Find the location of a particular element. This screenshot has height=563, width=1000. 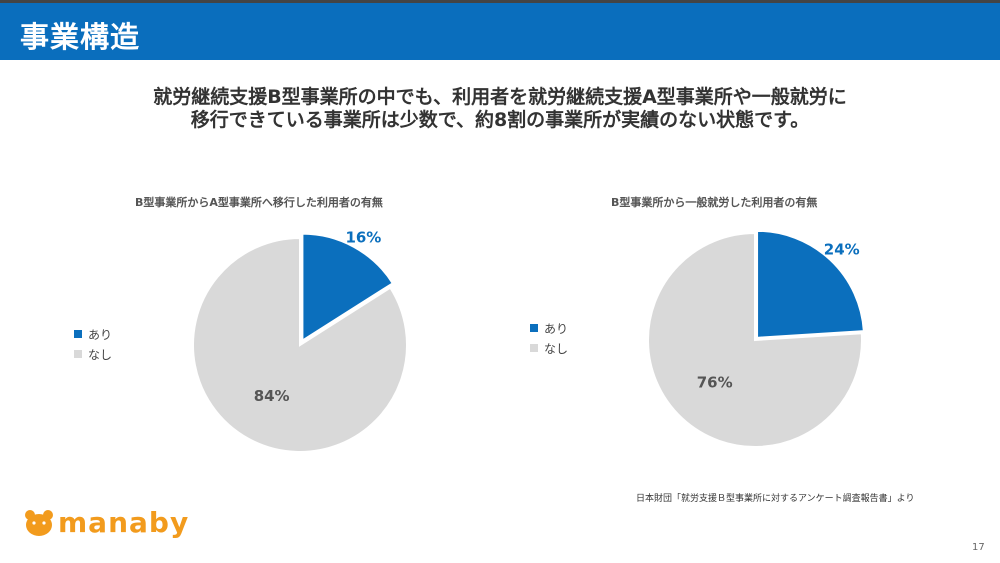

subtitle-line-2: 移行できている事業所は少数で、約8割の事業所が実績のない状態です。 is located at coordinates (500, 120).